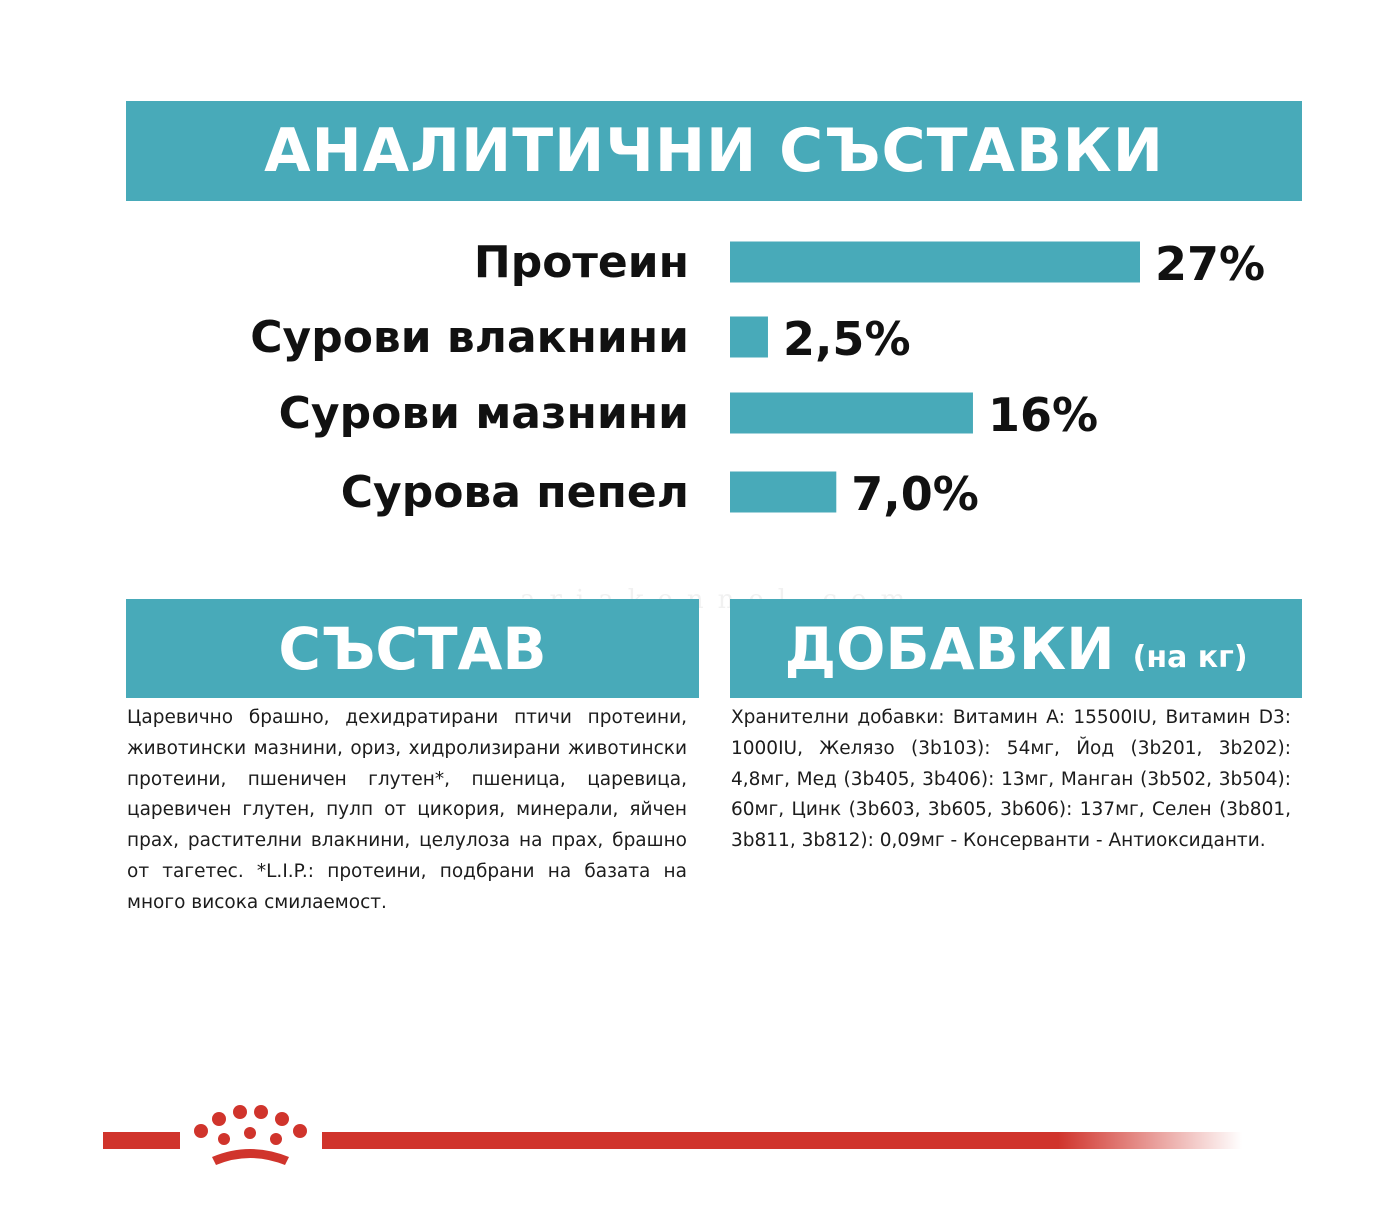  I want to click on category-label: Сурови влакнини, so click(469, 337).